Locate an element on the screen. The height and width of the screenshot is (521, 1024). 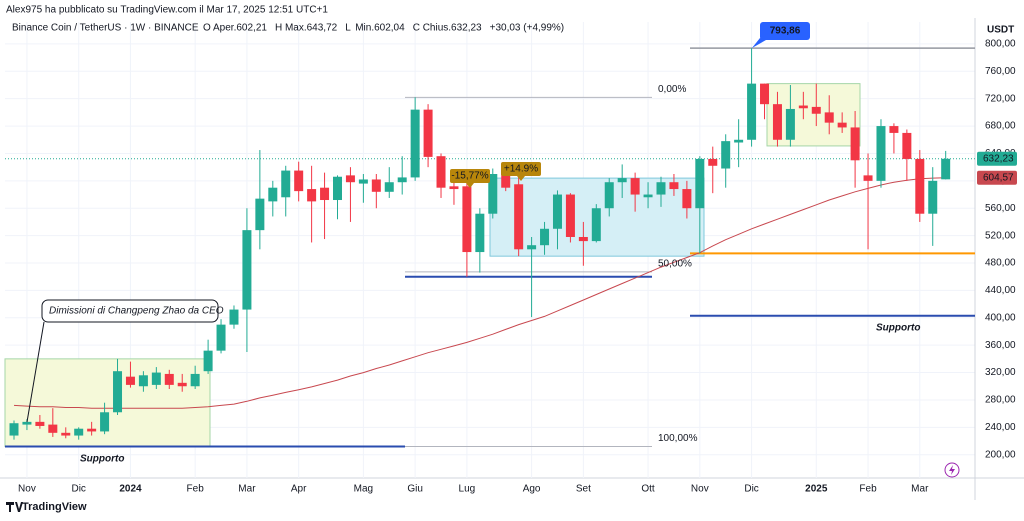
y-tick-label: 320,00 is located at coordinates (1000, 372).